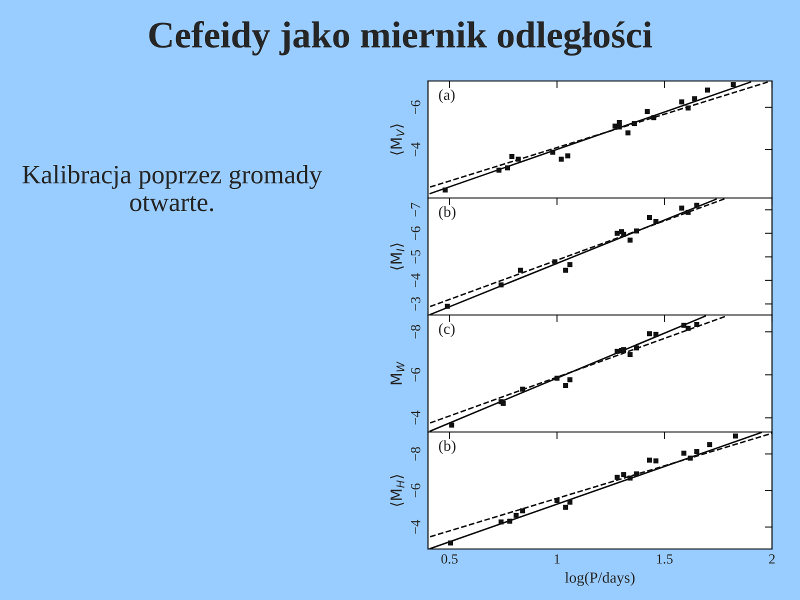 This screenshot has width=800, height=600. What do you see at coordinates (600, 579) in the screenshot?
I see `x-axis-title: log(P/days)` at bounding box center [600, 579].